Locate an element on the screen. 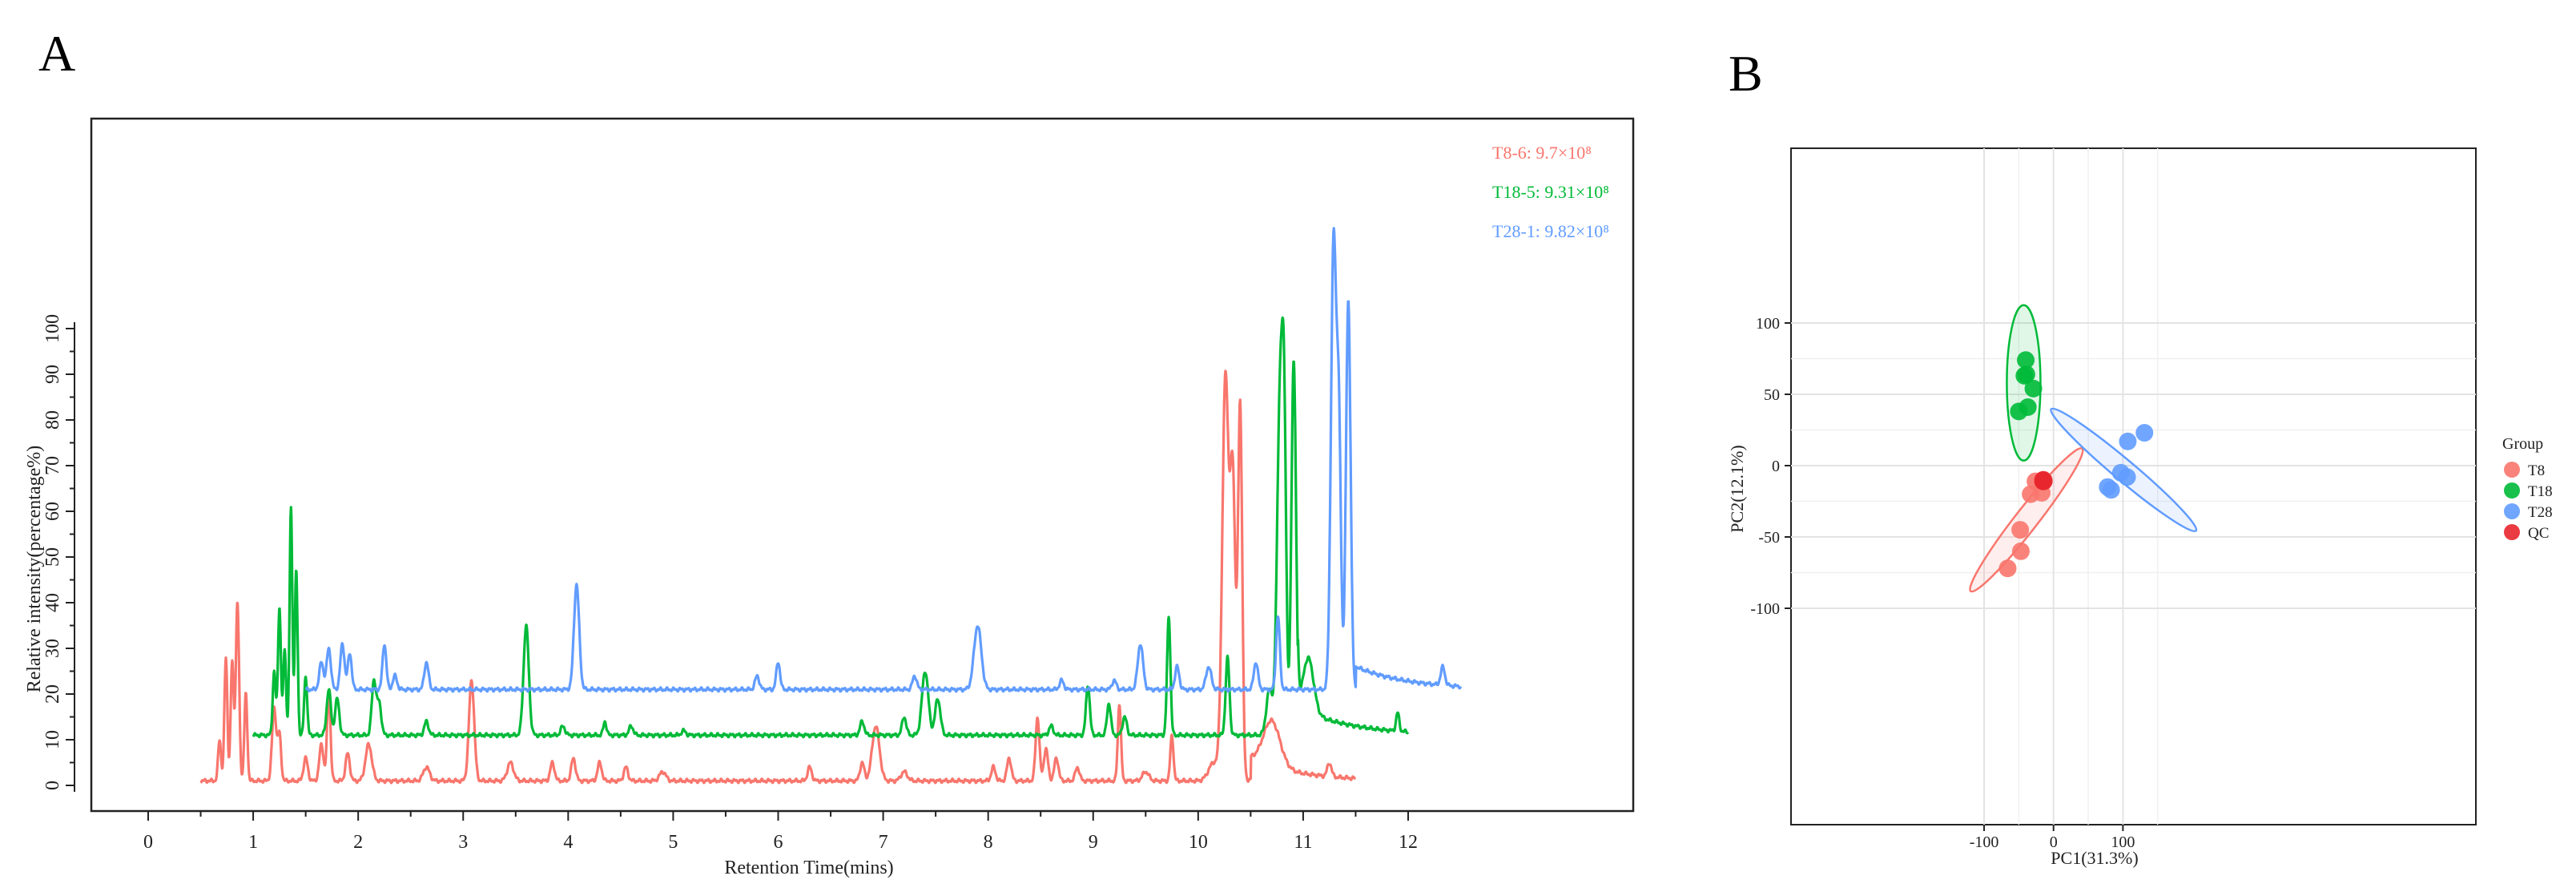  pca-x-label: PC1(31.3%) is located at coordinates (2095, 858).